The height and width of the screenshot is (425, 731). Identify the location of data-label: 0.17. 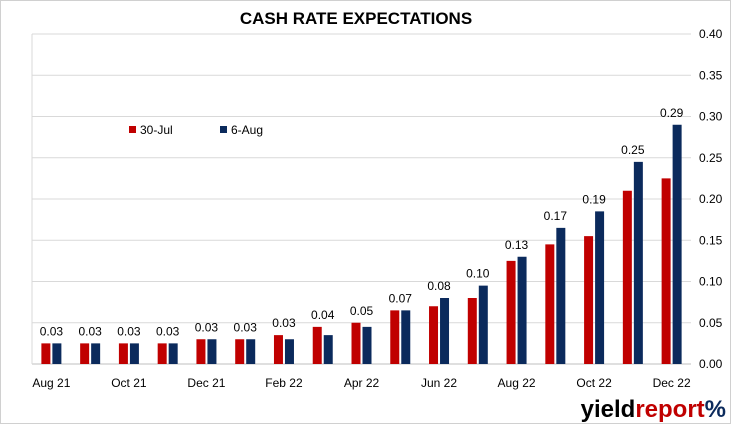
(556, 216).